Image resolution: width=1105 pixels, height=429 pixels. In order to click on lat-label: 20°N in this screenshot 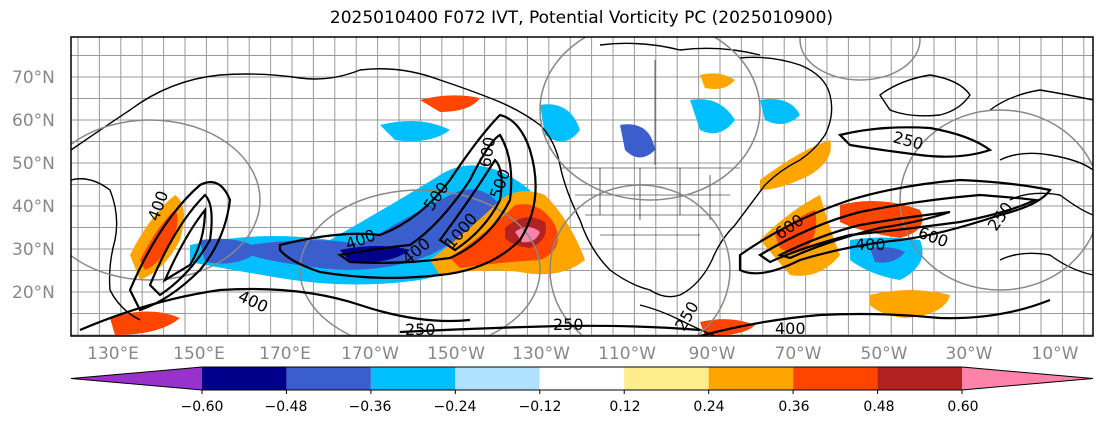, I will do `click(33, 293)`.